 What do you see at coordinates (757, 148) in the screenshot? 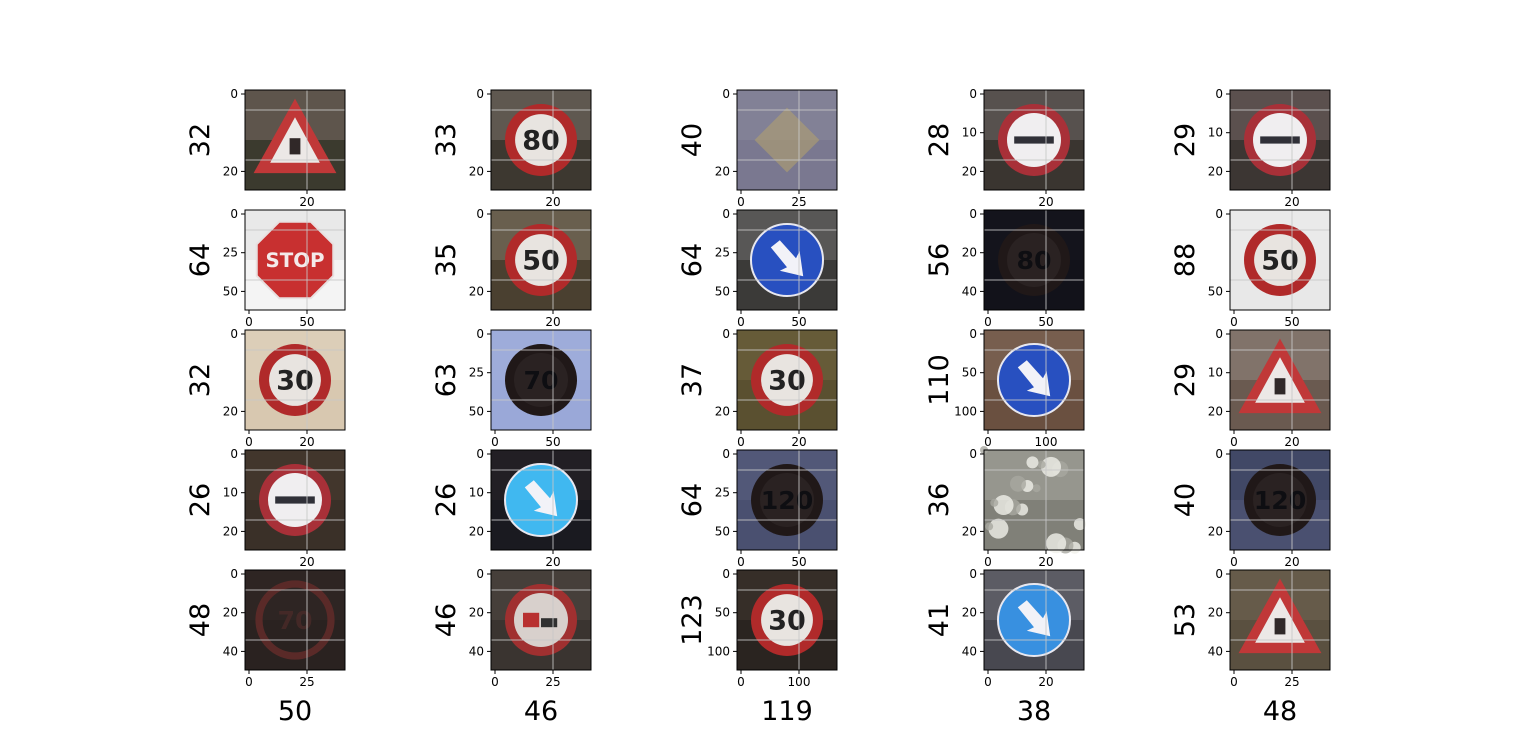
I see `panel: 0 20 0 25 40` at bounding box center [757, 148].